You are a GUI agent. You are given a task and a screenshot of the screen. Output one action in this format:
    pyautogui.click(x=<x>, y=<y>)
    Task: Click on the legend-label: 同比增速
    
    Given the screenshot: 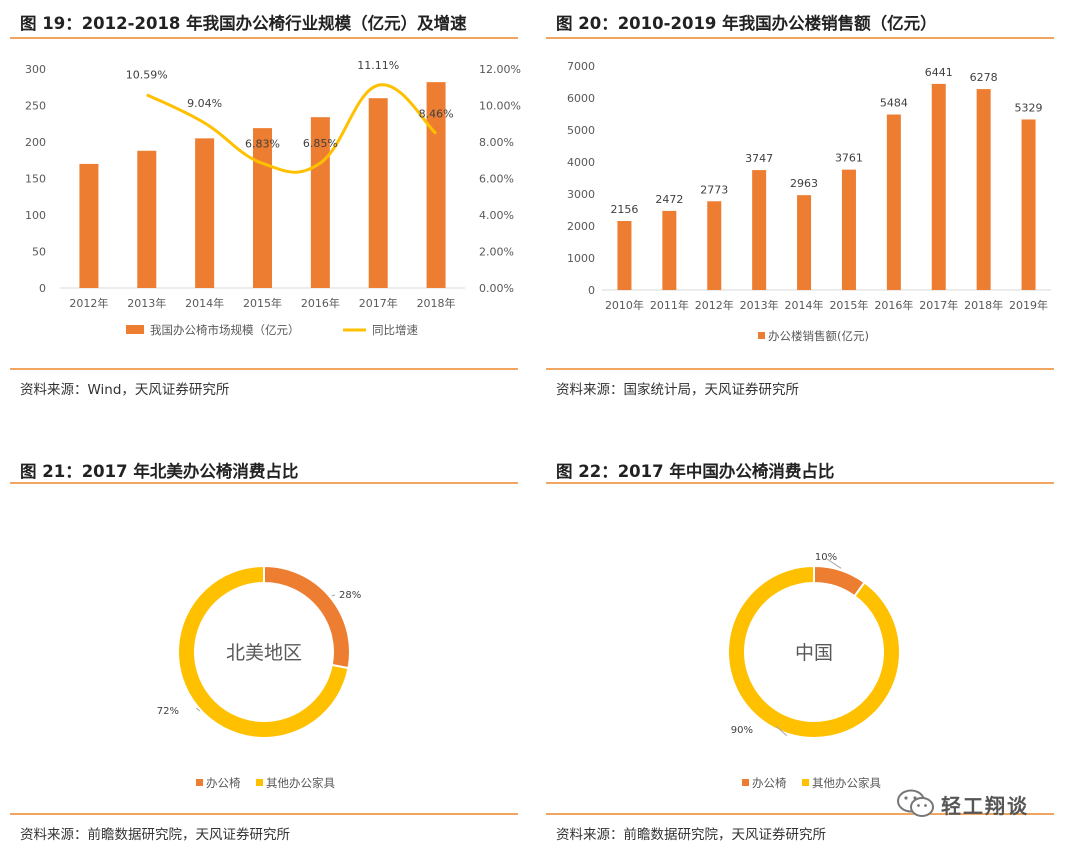 What is the action you would take?
    pyautogui.click(x=395, y=330)
    